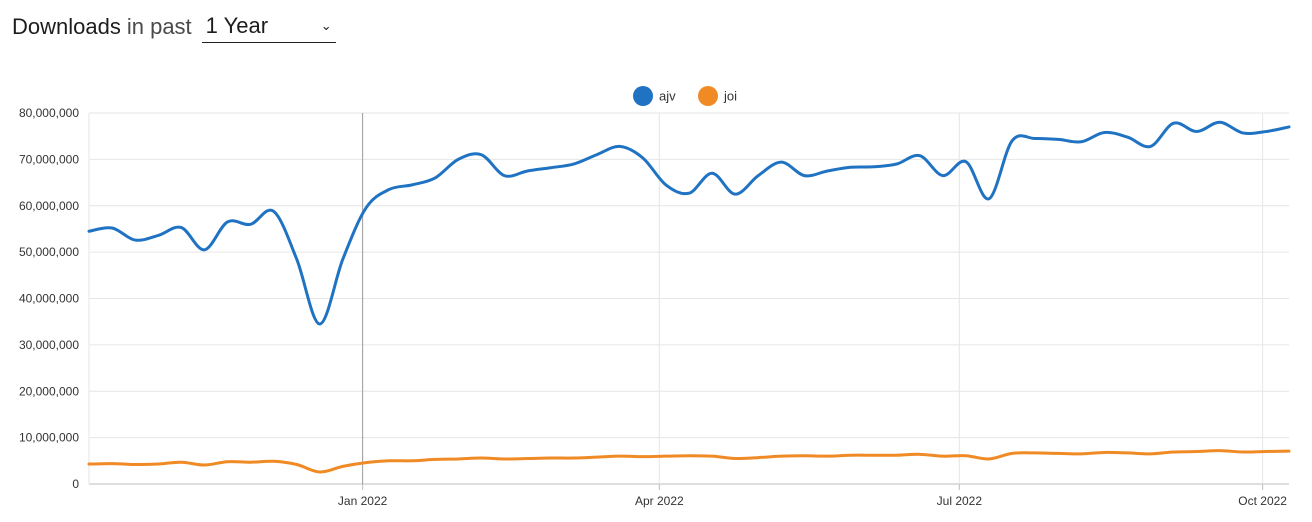 Image resolution: width=1312 pixels, height=522 pixels. I want to click on y-tick-label: 70,000,000, so click(49, 159).